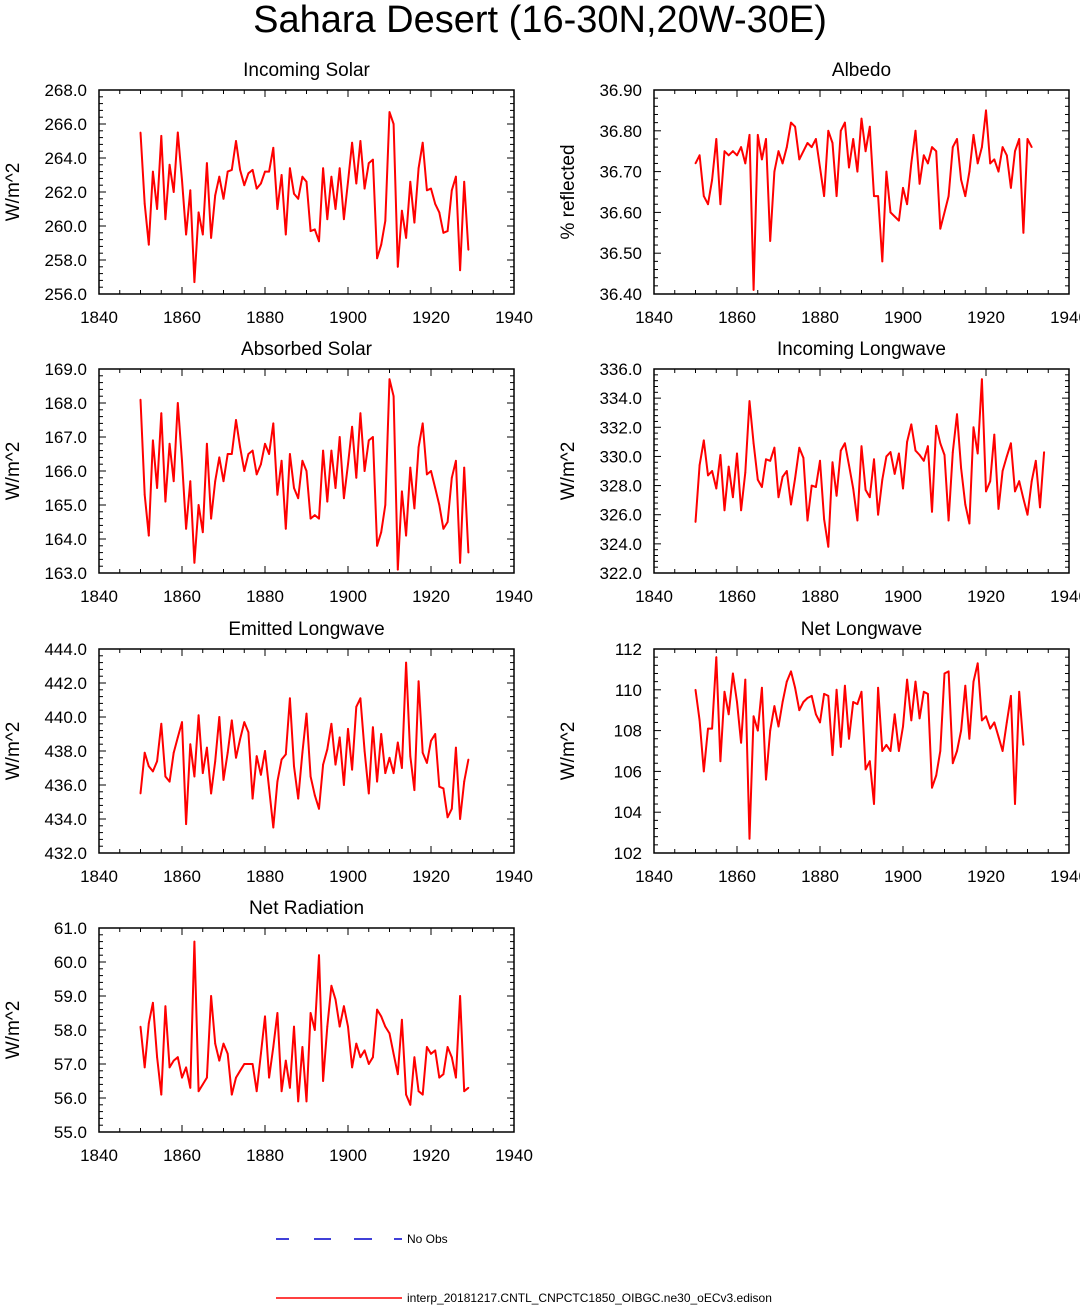 The image size is (1080, 1306). Describe the element at coordinates (182, 317) in the screenshot. I see `x-tick-label: 1860` at that location.